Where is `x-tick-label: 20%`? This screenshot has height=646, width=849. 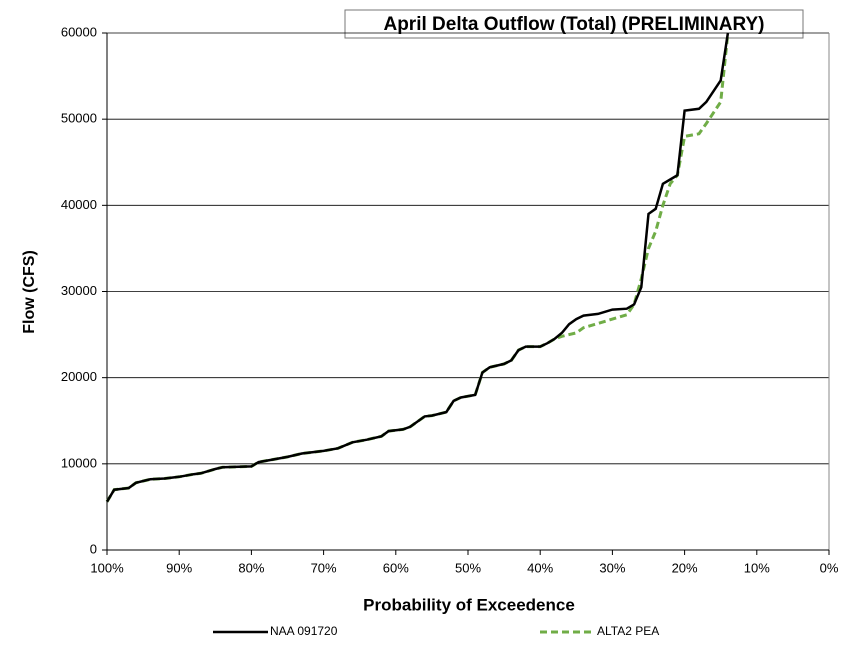 x-tick-label: 20% is located at coordinates (685, 567).